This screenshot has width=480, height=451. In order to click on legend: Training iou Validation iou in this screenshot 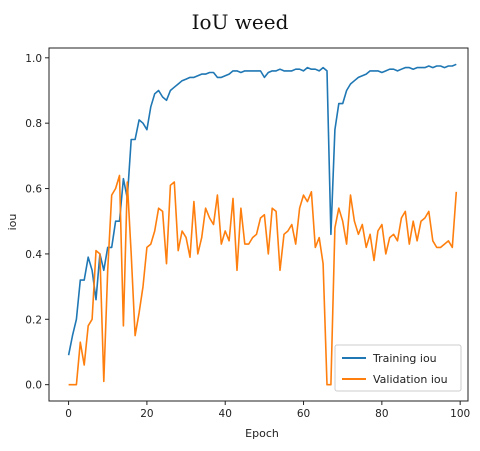, I will do `click(398, 368)`.